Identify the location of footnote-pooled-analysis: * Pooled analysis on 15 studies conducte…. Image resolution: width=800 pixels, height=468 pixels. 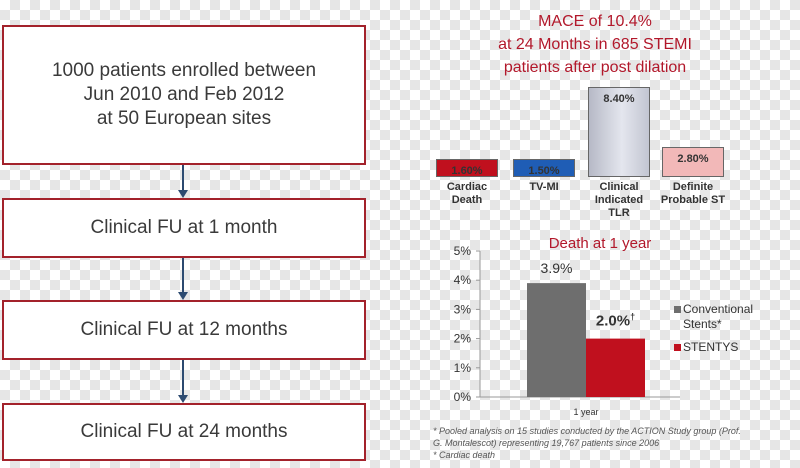
(587, 437).